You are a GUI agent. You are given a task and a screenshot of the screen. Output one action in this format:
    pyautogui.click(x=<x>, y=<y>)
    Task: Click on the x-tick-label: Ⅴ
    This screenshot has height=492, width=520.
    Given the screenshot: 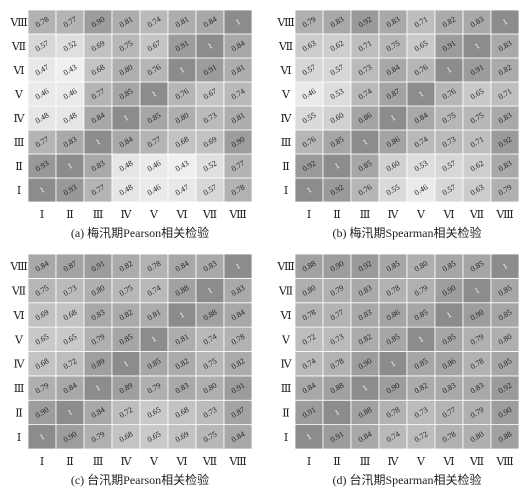 What is the action you would take?
    pyautogui.click(x=421, y=462)
    